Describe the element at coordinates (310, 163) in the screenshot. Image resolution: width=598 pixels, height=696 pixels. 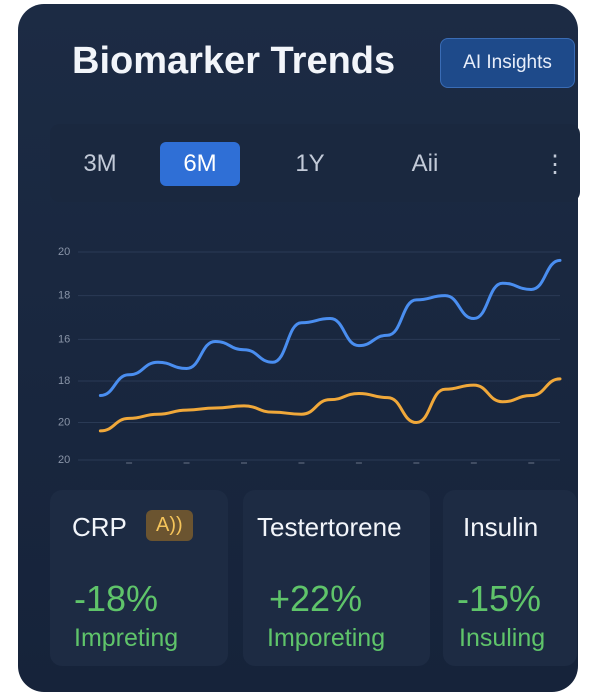
I see `tab: 1Y` at that location.